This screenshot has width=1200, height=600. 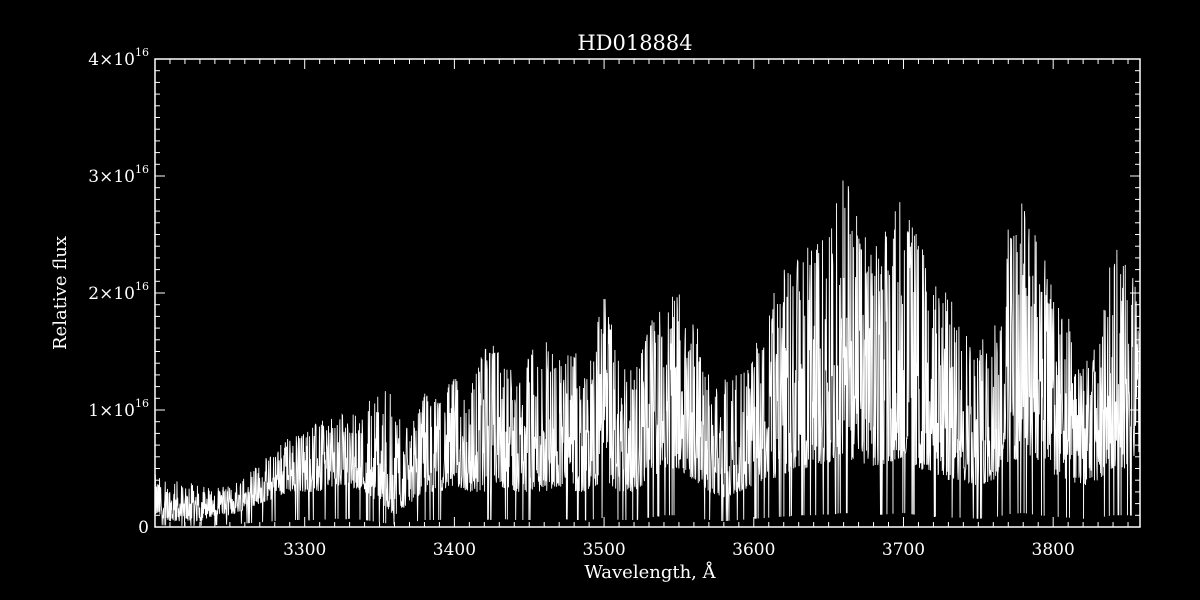 What do you see at coordinates (634, 43) in the screenshot?
I see `chart-title: HD018884` at bounding box center [634, 43].